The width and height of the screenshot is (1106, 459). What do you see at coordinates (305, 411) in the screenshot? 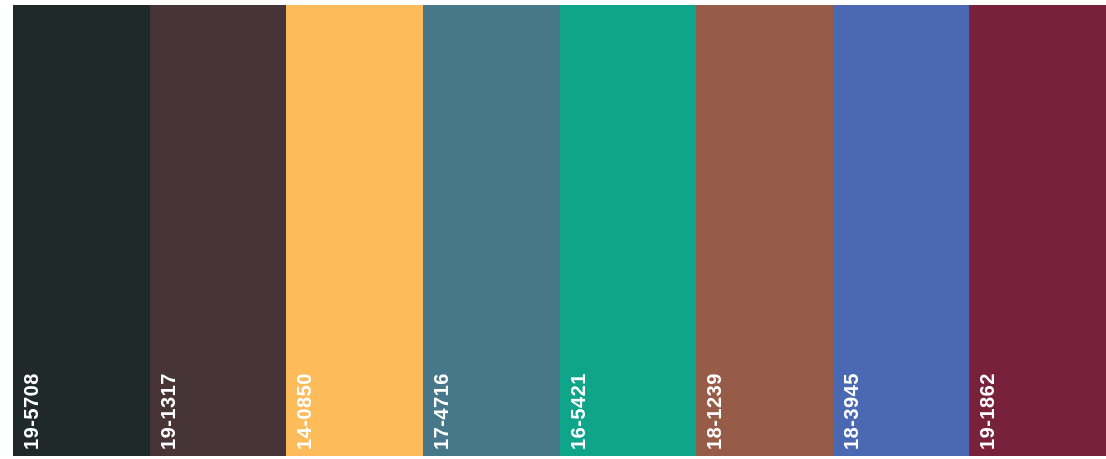
I see `swatch-code: 14-0850` at bounding box center [305, 411].